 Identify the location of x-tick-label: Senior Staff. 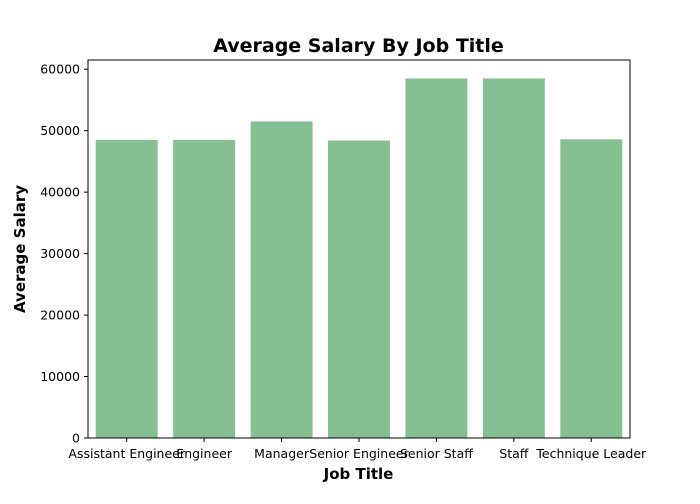
(436, 453).